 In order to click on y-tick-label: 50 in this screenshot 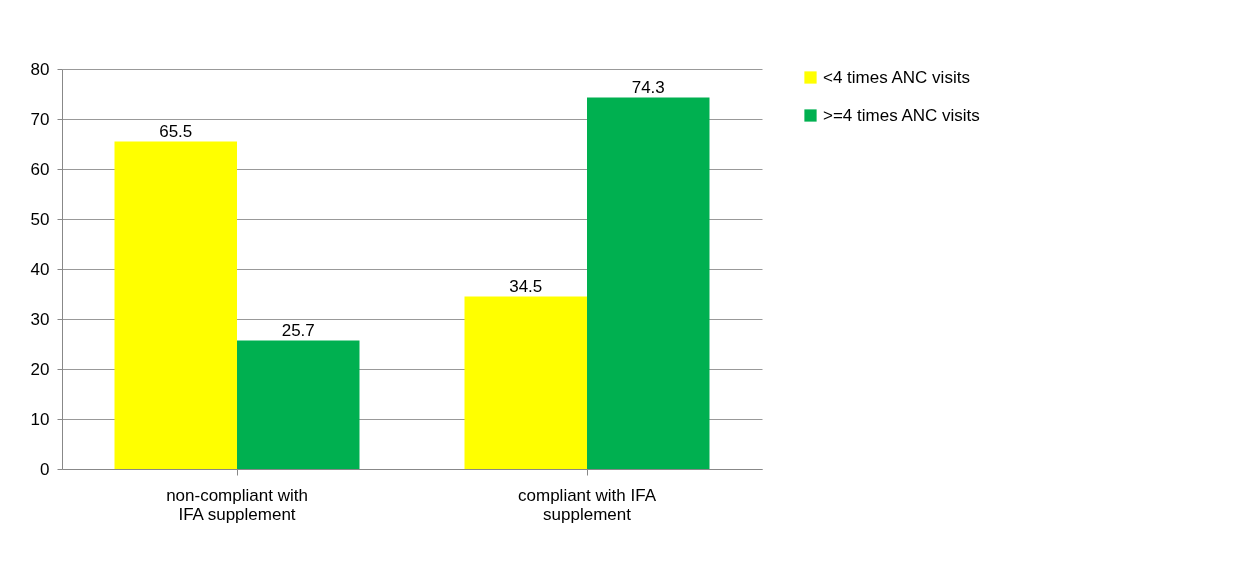, I will do `click(40, 219)`.